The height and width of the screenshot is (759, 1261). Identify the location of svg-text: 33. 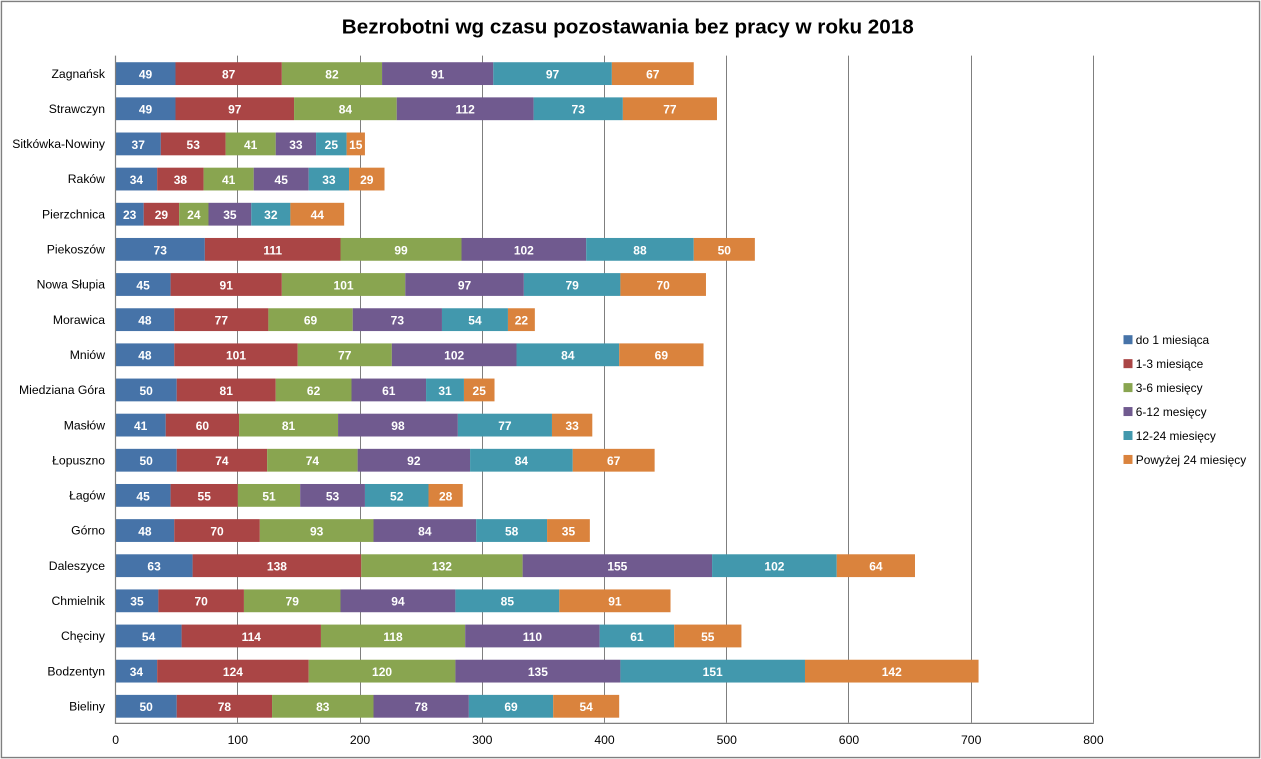
(572, 426).